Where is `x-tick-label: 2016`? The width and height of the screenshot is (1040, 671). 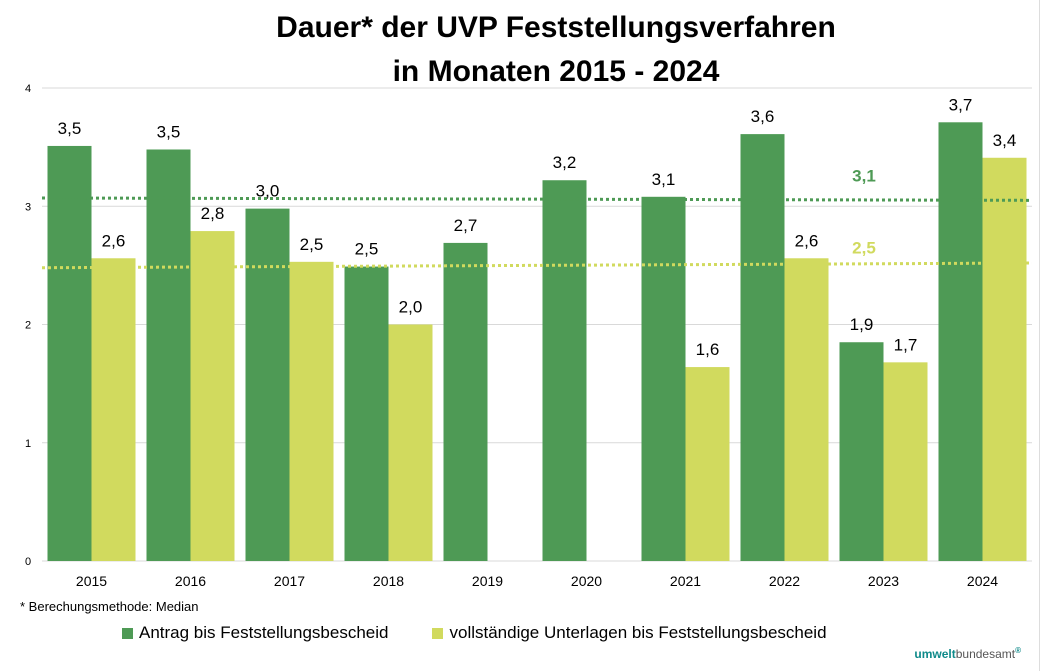 x-tick-label: 2016 is located at coordinates (190, 581).